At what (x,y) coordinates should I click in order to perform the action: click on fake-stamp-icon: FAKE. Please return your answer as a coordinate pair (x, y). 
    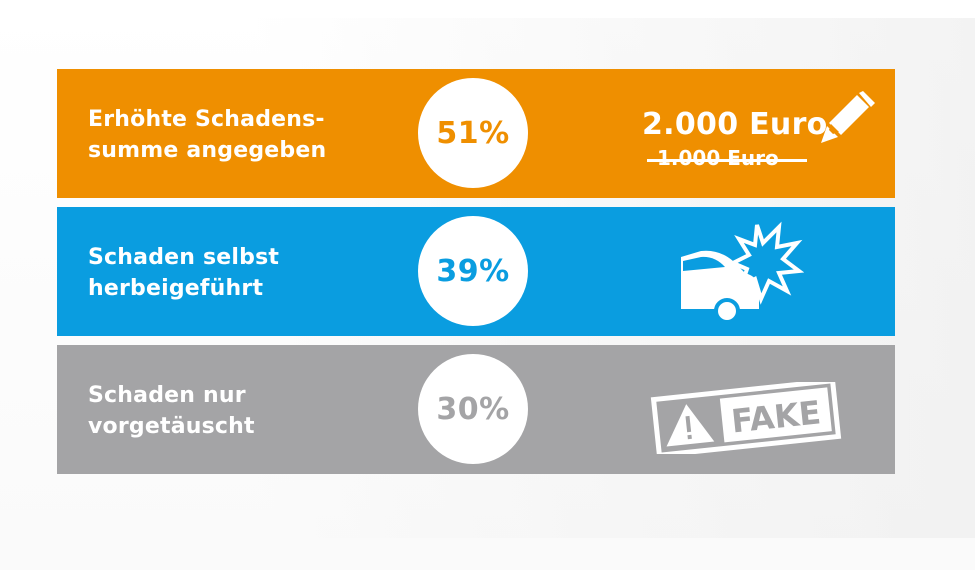
    Looking at the image, I should click on (746, 418).